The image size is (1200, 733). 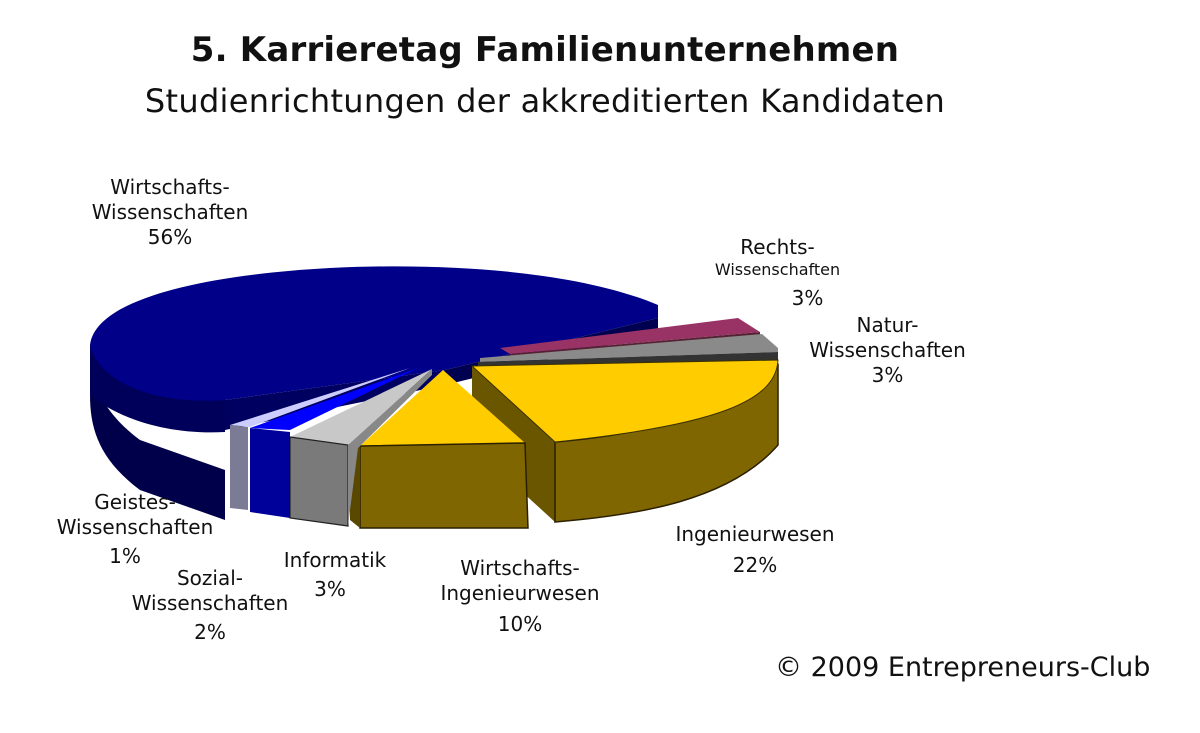 What do you see at coordinates (335, 574) in the screenshot?
I see `label-informatik: Informatik 3%` at bounding box center [335, 574].